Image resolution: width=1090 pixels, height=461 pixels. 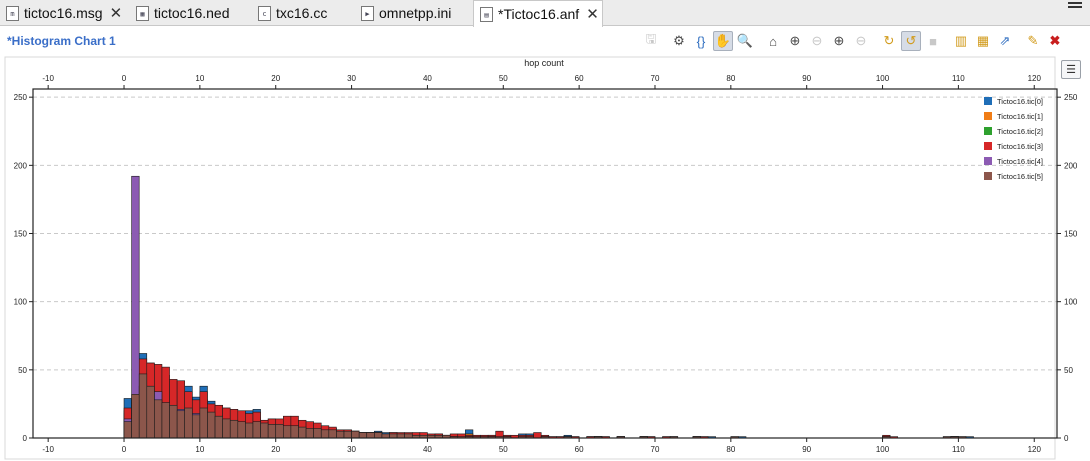 What do you see at coordinates (190, 13) in the screenshot?
I see `tab-1: ▦ tictoc16.ned` at bounding box center [190, 13].